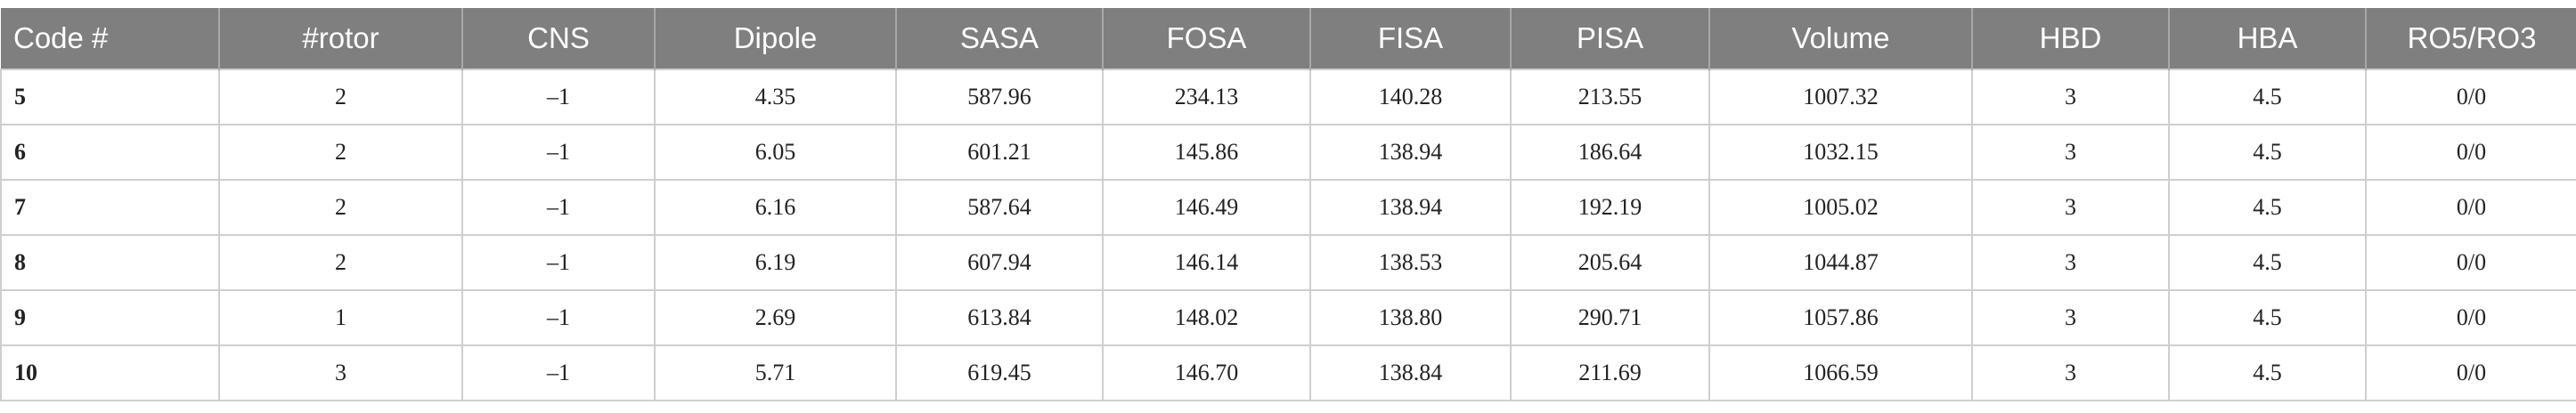 The image size is (2576, 413). What do you see at coordinates (110, 372) in the screenshot?
I see `table-cell: 10` at bounding box center [110, 372].